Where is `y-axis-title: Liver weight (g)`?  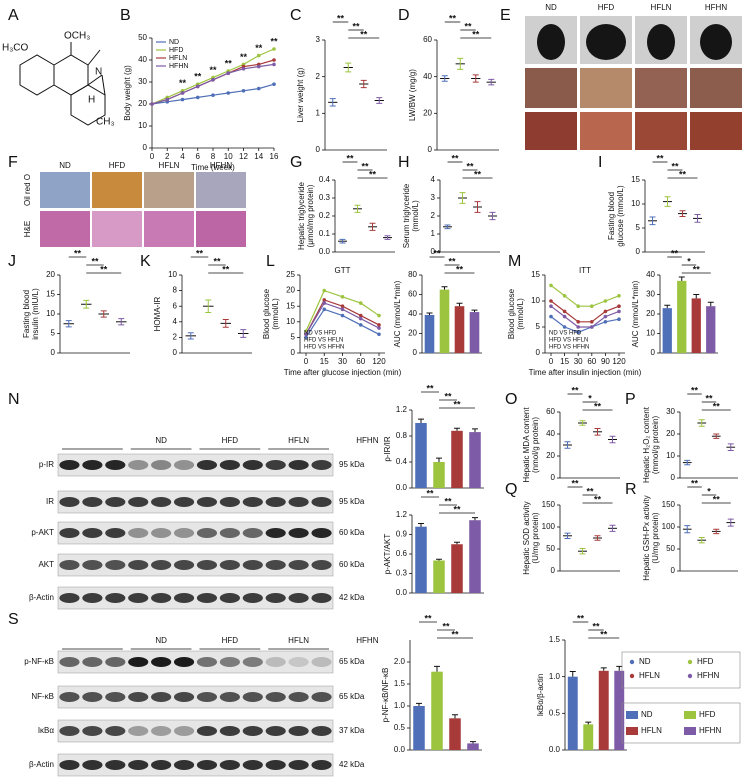
y-axis-title: Liver weight (g) is located at coordinates (300, 94).